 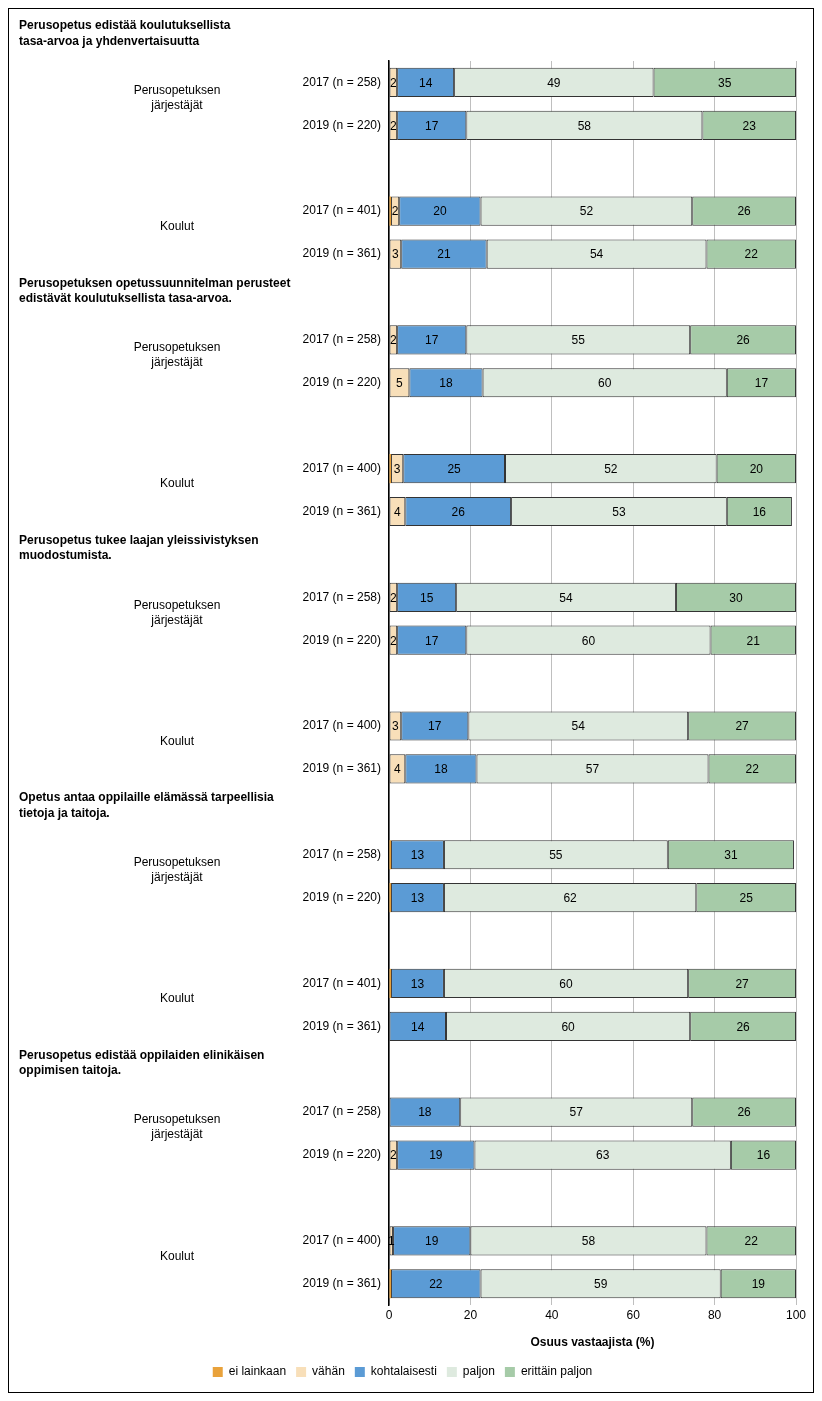 I want to click on text: Perusopetus edistää koulutuksellista tasa-arvoa ja yhdenvertaisuutta, so click(x=125, y=33).